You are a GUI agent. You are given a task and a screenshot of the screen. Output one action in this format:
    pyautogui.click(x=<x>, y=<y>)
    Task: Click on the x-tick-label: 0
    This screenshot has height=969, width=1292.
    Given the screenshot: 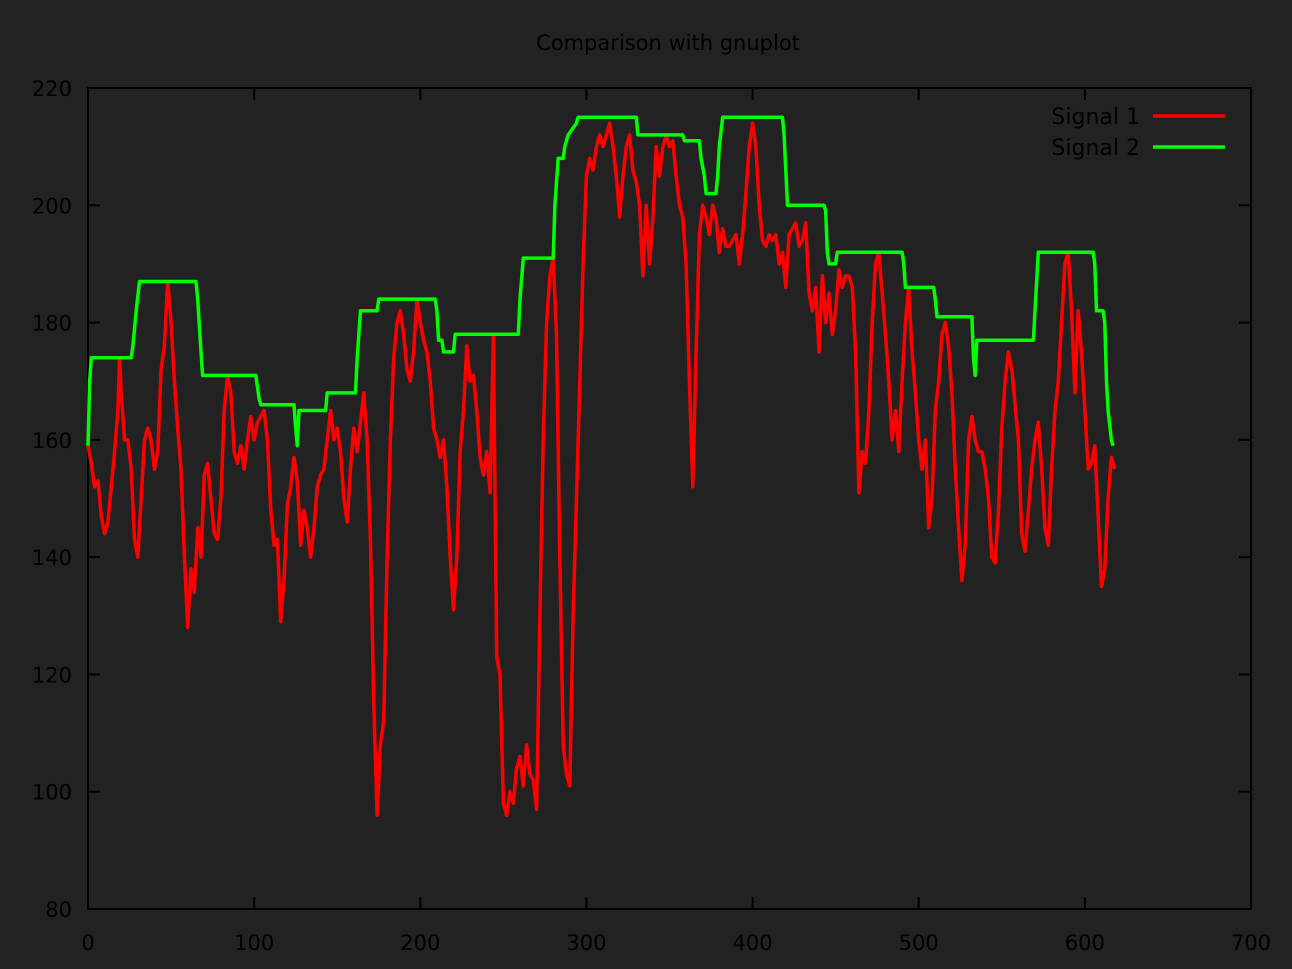 What is the action you would take?
    pyautogui.click(x=87, y=943)
    